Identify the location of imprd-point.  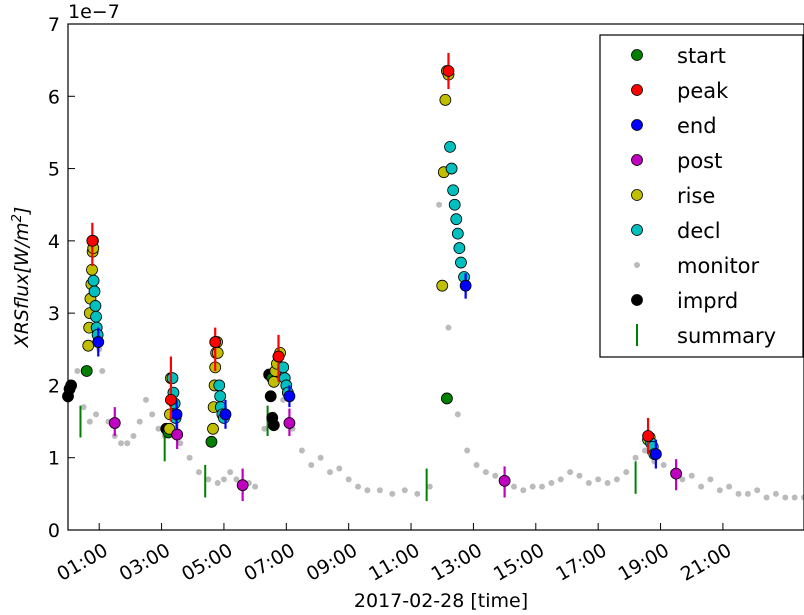
(273, 425).